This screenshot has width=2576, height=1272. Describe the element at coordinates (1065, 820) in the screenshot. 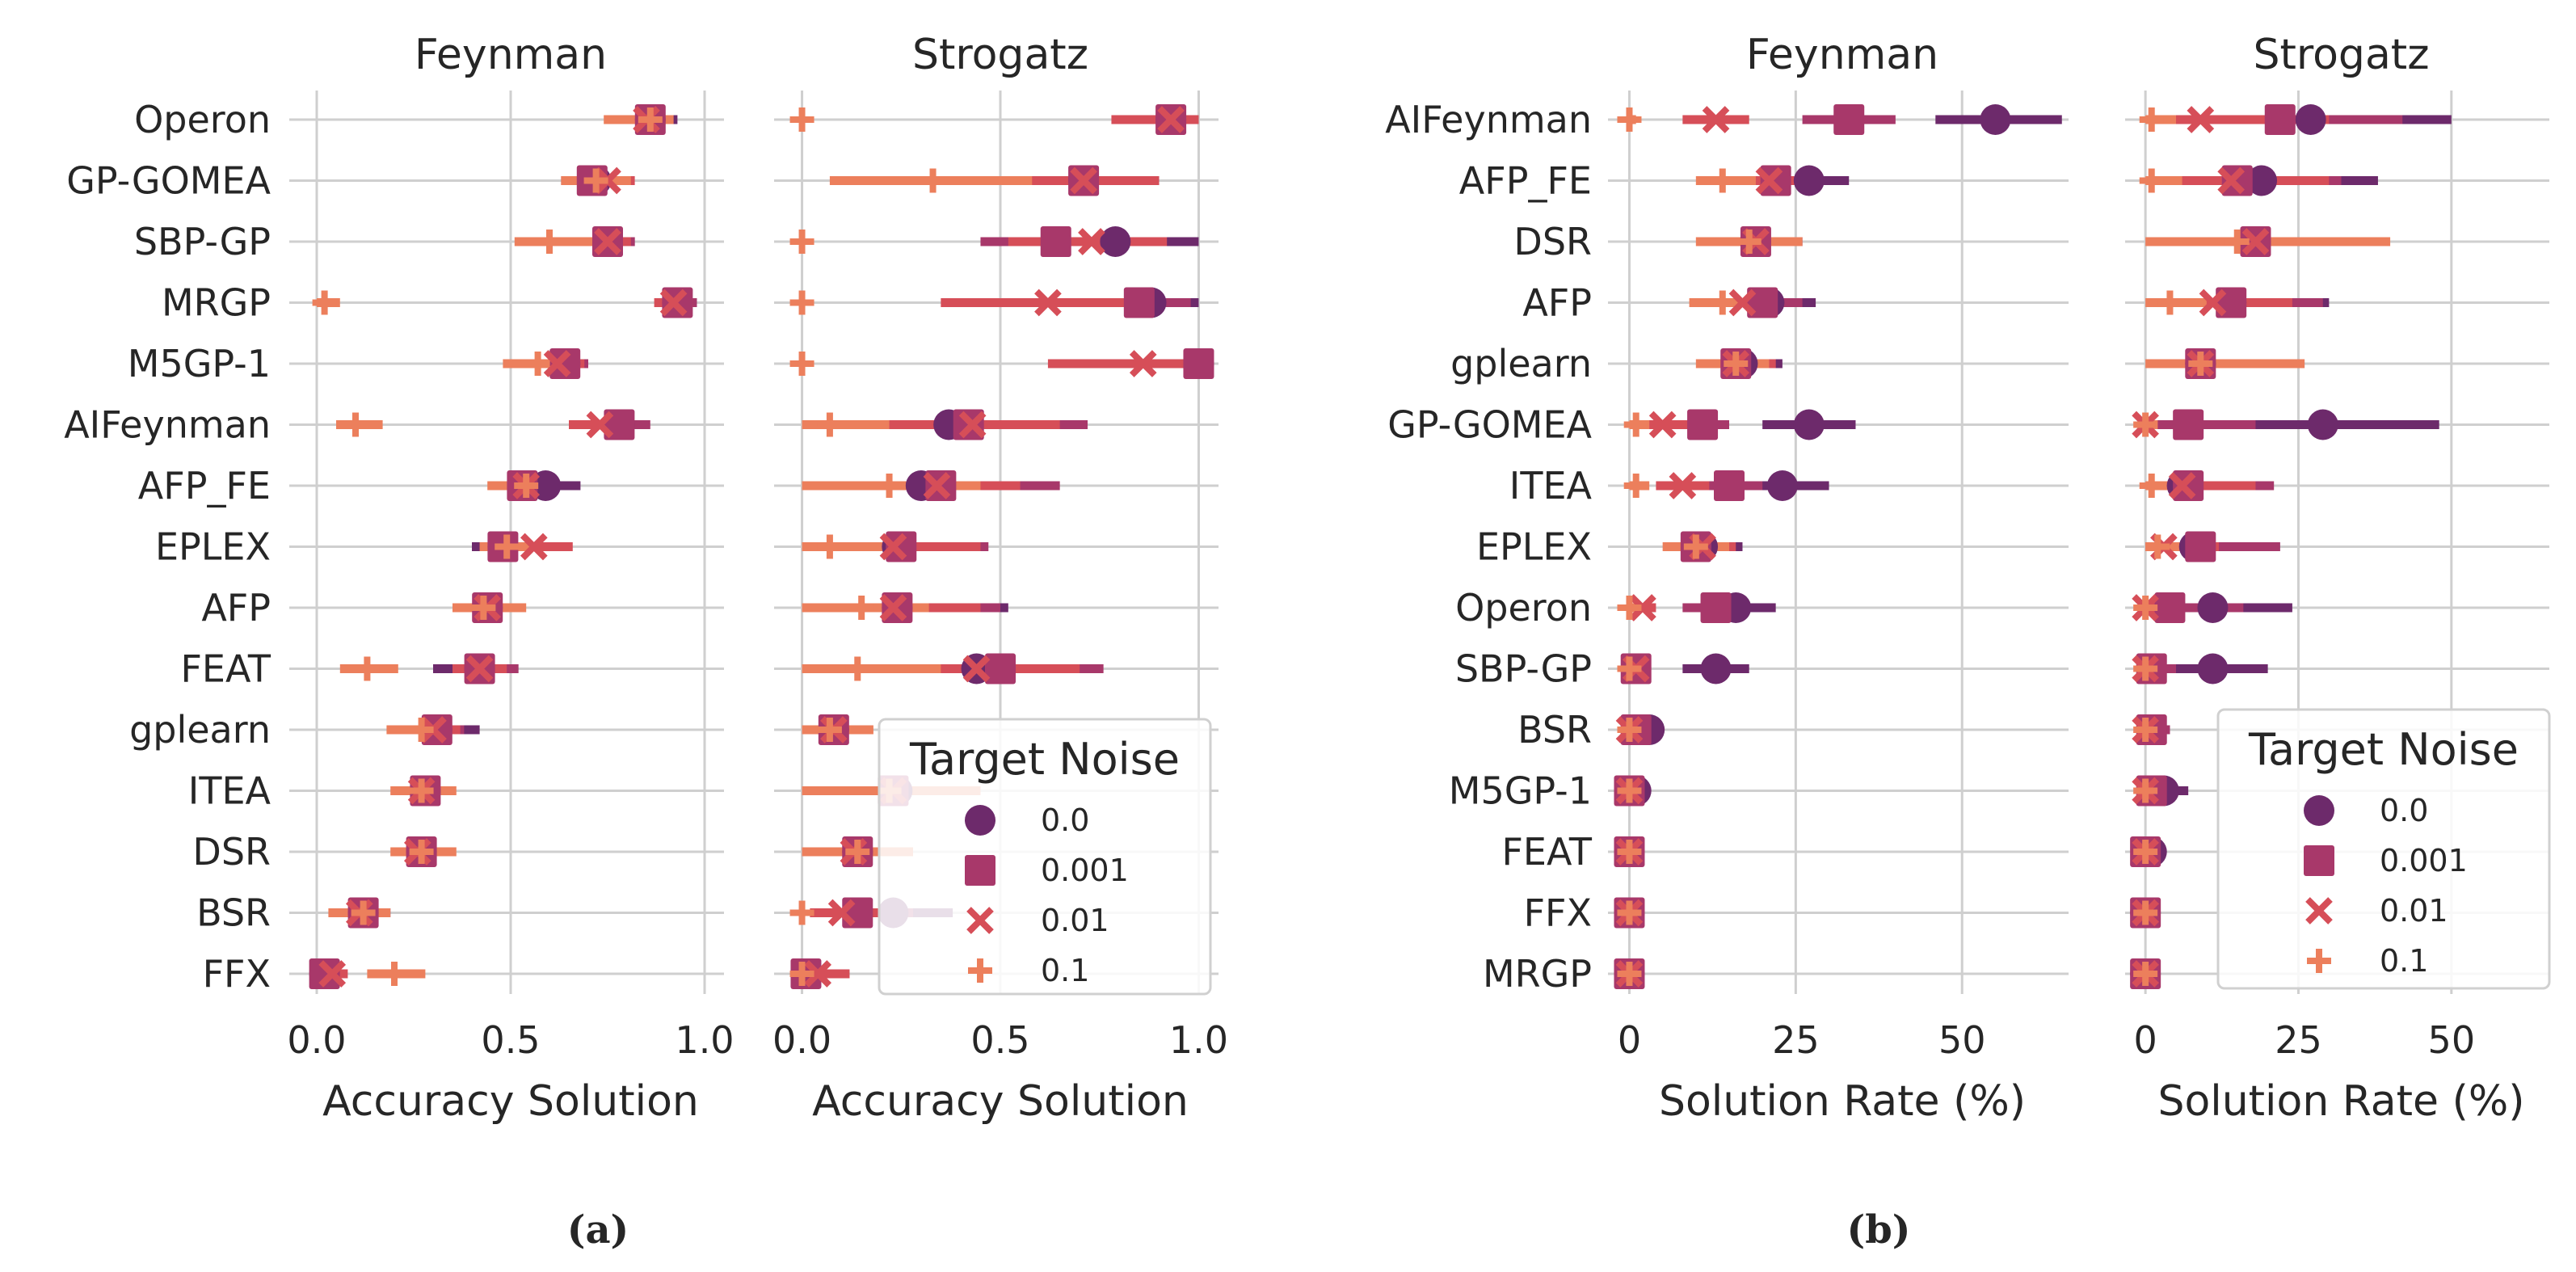

I see `legend-label: 0.0` at that location.